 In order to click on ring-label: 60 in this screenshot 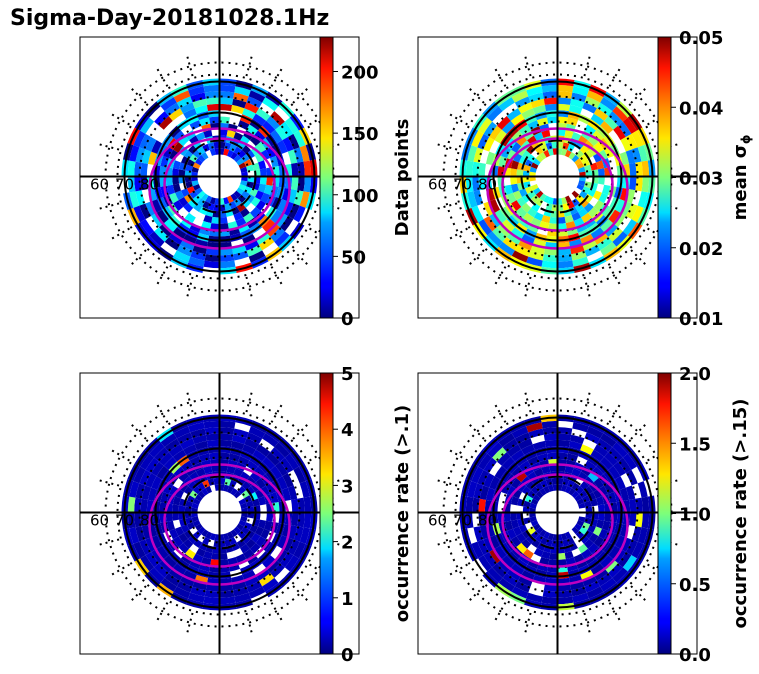, I will do `click(99, 185)`.